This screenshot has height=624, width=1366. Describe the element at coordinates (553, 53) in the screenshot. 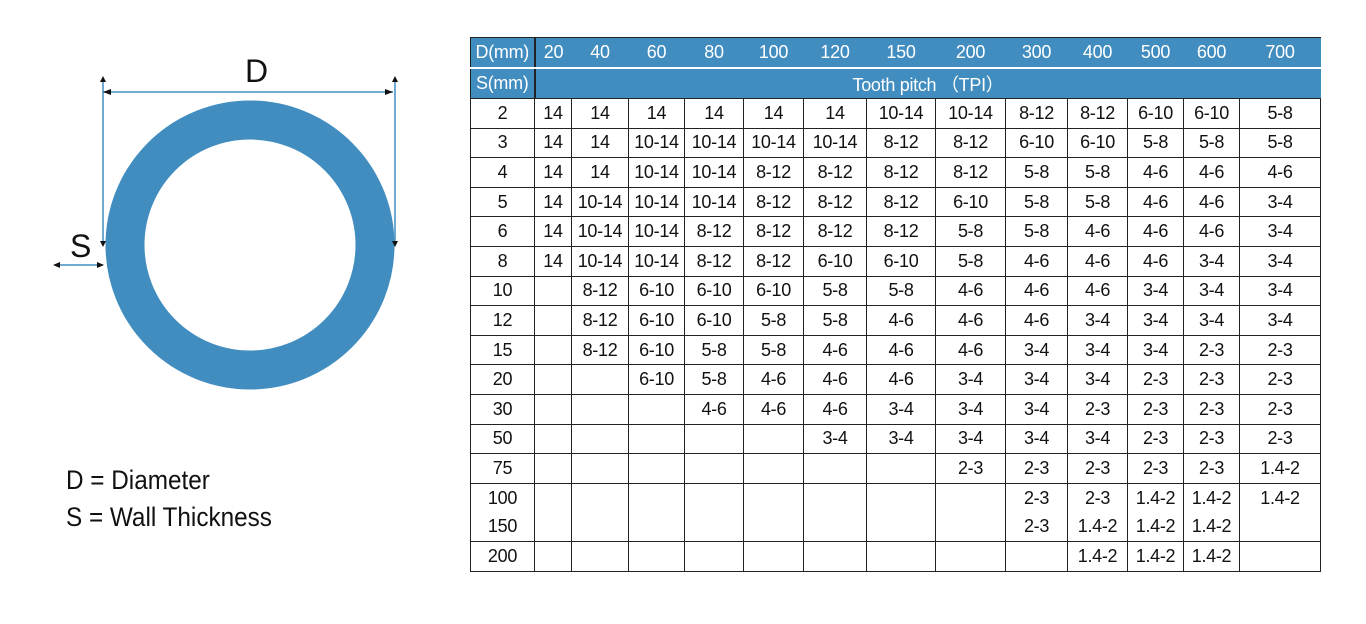

I see `diameter-header: 20` at that location.